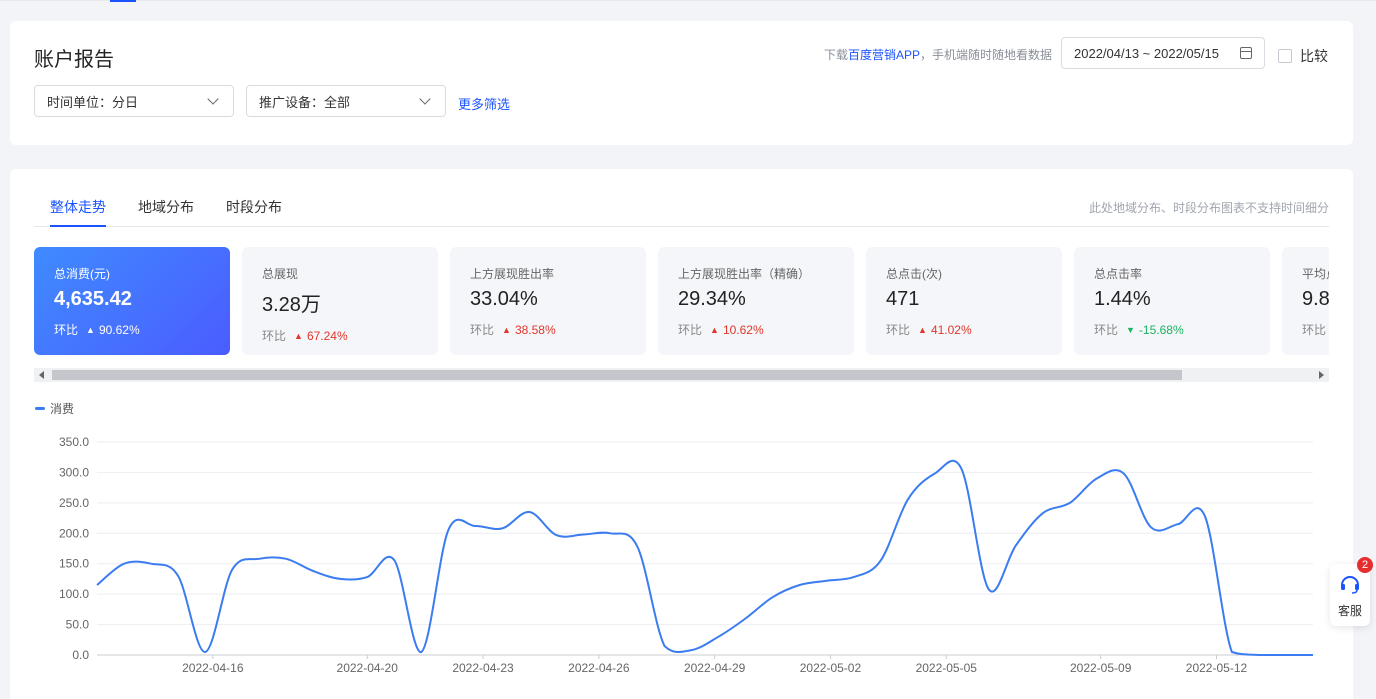 This screenshot has height=699, width=1376. I want to click on metric-change: 41.02%, so click(951, 329).